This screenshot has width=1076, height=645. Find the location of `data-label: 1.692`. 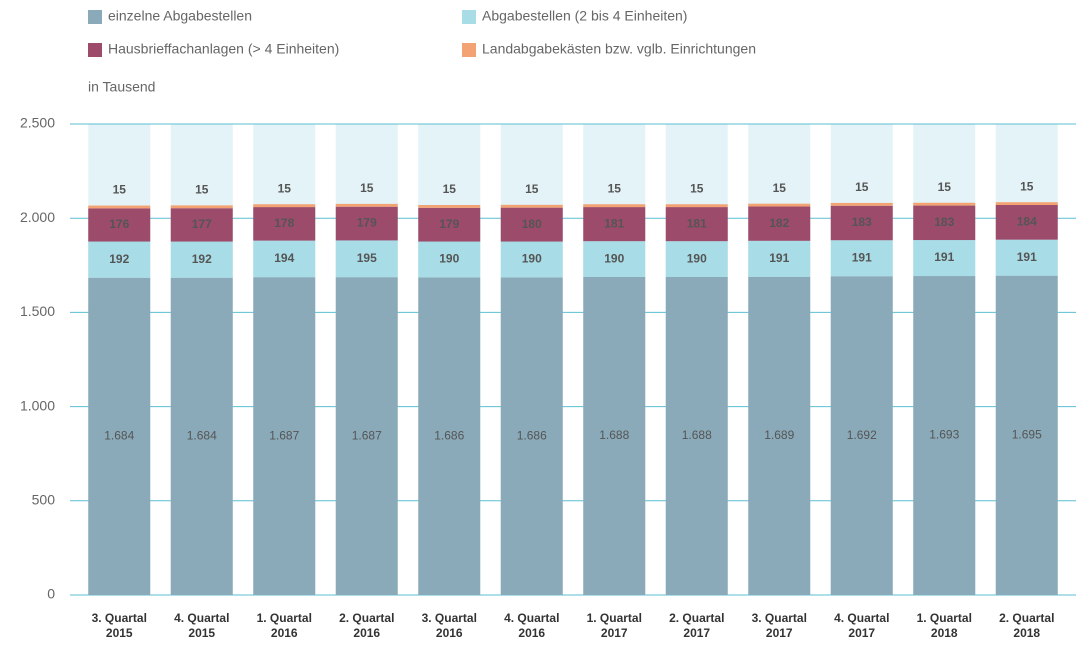

data-label: 1.692 is located at coordinates (862, 435).